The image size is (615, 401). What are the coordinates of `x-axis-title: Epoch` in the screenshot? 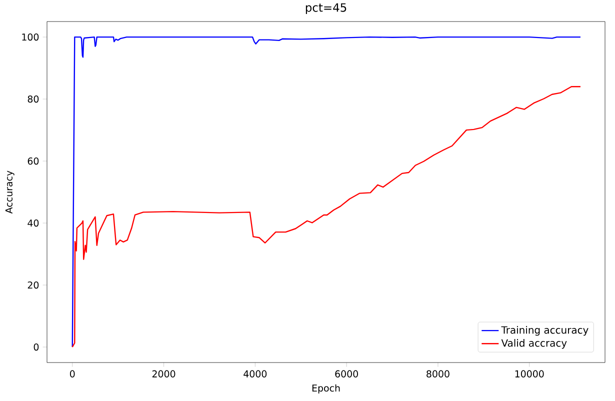 It's located at (326, 389).